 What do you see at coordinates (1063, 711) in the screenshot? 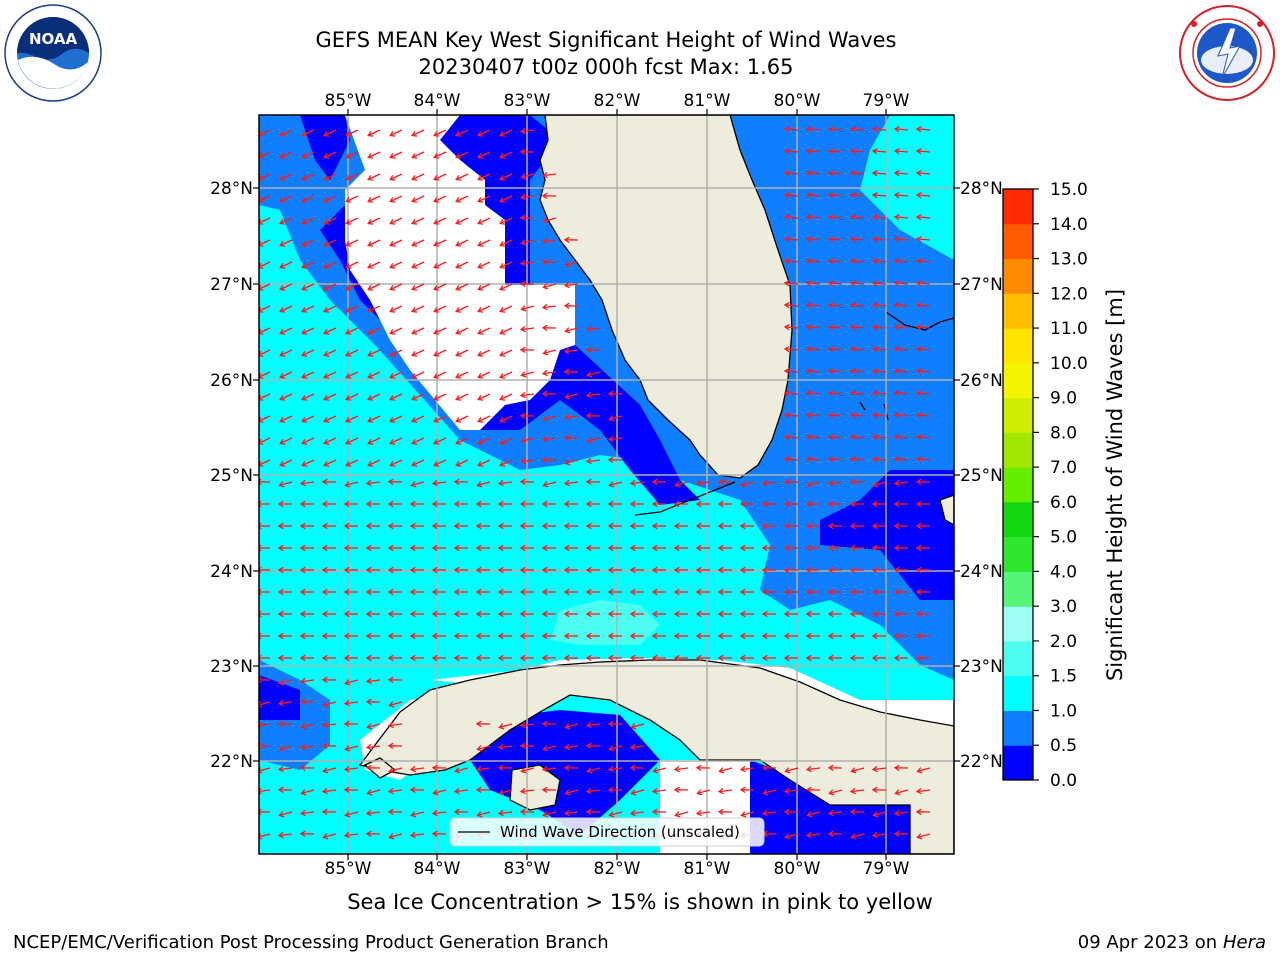
I see `colorbar-tick-label: 1.0` at bounding box center [1063, 711].